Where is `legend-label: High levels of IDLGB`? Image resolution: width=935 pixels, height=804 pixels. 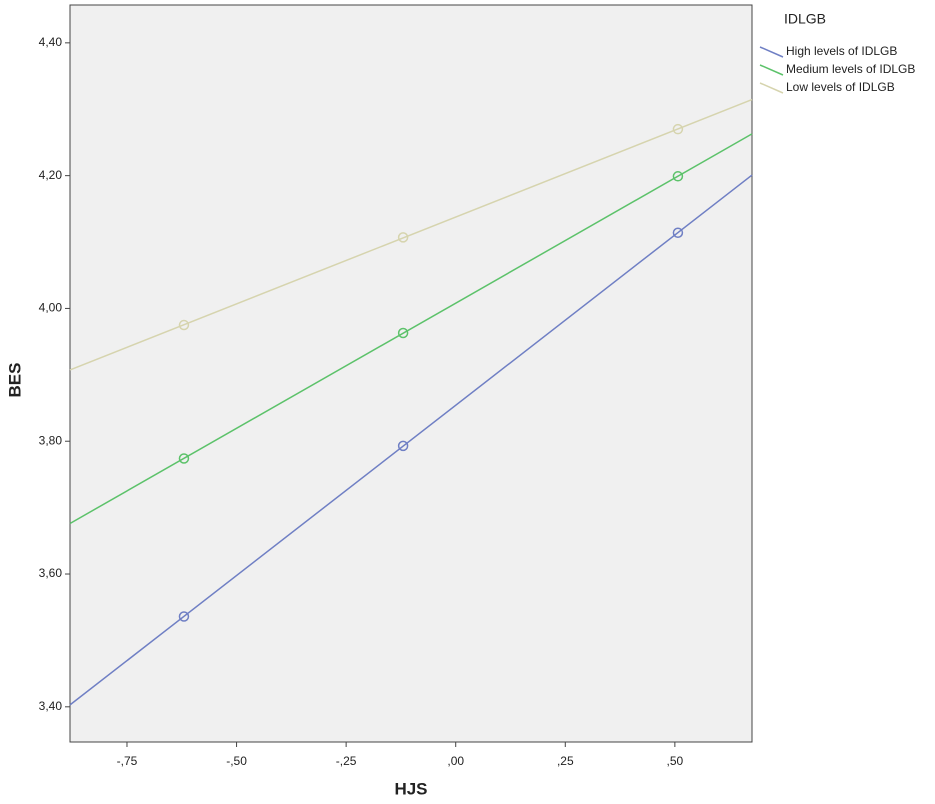 legend-label: High levels of IDLGB is located at coordinates (841, 51).